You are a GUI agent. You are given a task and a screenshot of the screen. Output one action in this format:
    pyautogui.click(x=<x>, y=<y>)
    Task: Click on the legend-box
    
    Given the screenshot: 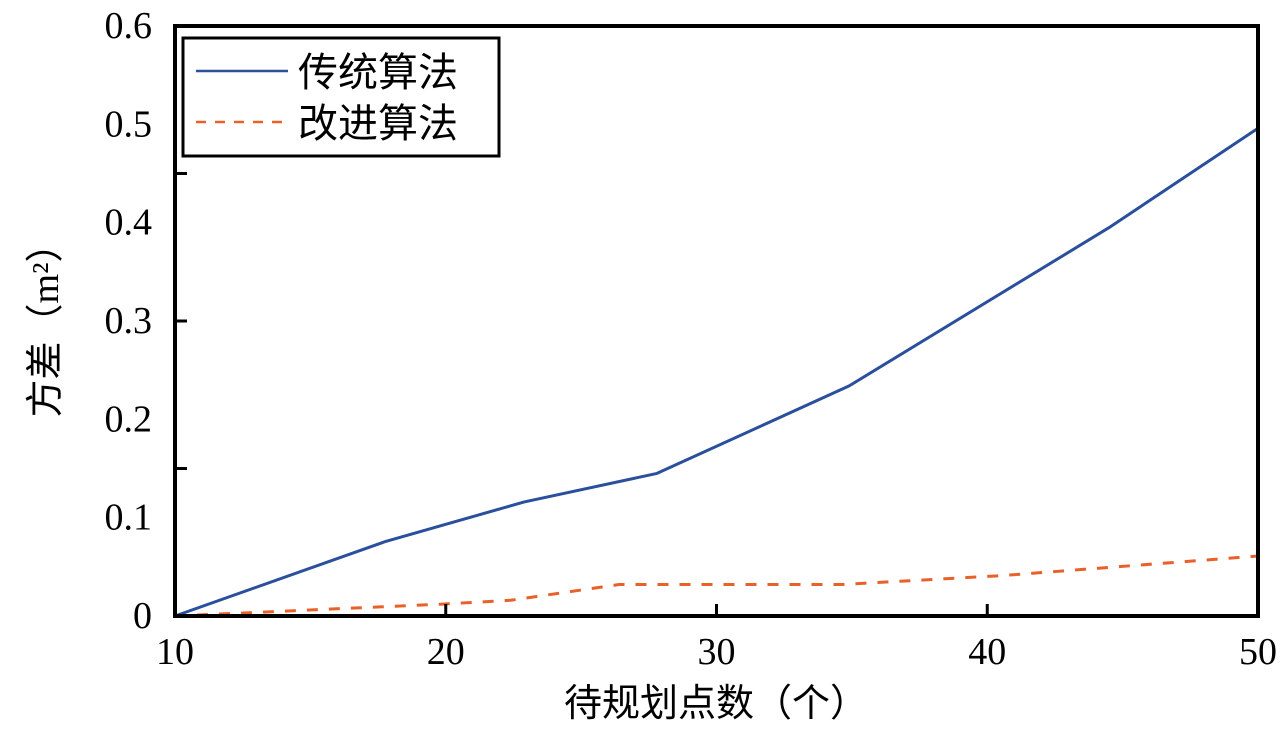 What is the action you would take?
    pyautogui.click(x=341, y=97)
    